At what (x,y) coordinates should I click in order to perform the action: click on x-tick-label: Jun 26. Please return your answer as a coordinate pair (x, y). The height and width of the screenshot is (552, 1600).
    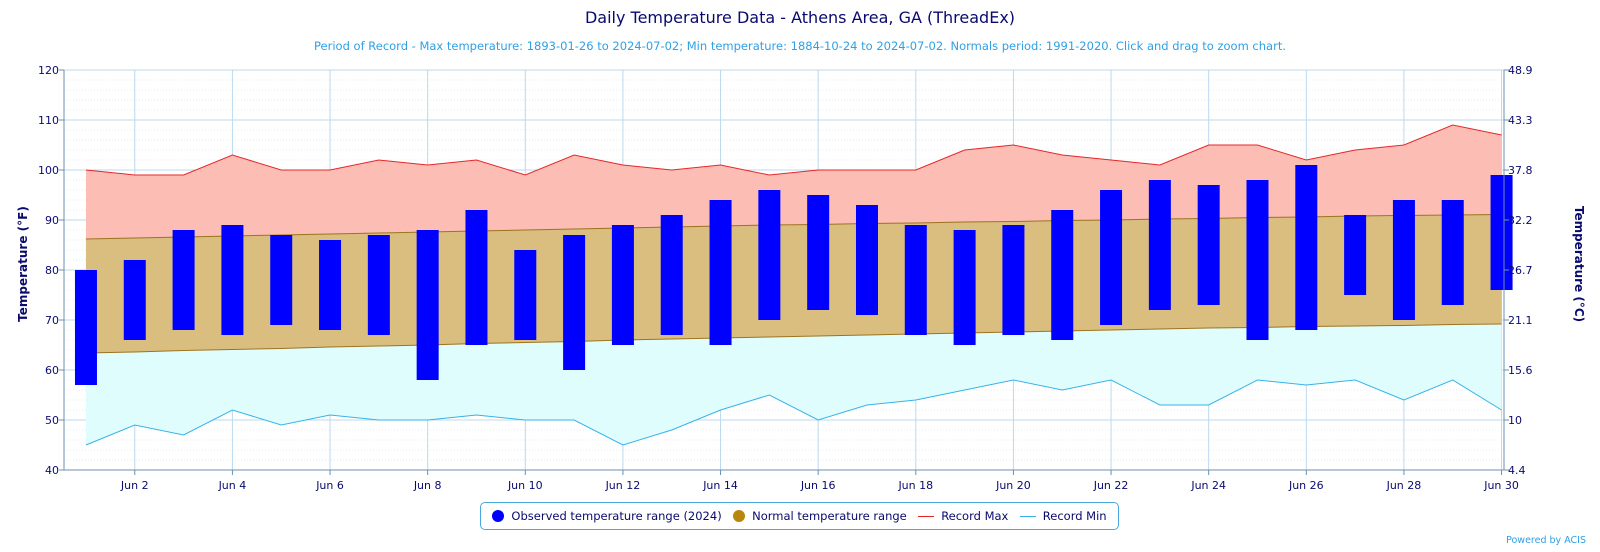
    Looking at the image, I should click on (1306, 485).